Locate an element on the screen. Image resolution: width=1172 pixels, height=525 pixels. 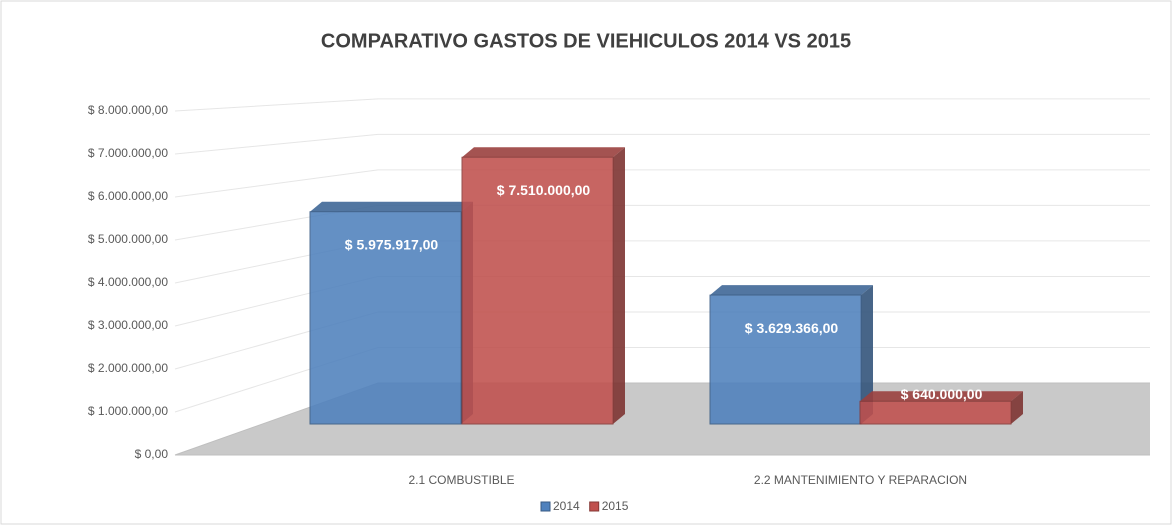
x-tick-label: 2.2 MANTENIMIENTO Y REPARACION is located at coordinates (860, 480).